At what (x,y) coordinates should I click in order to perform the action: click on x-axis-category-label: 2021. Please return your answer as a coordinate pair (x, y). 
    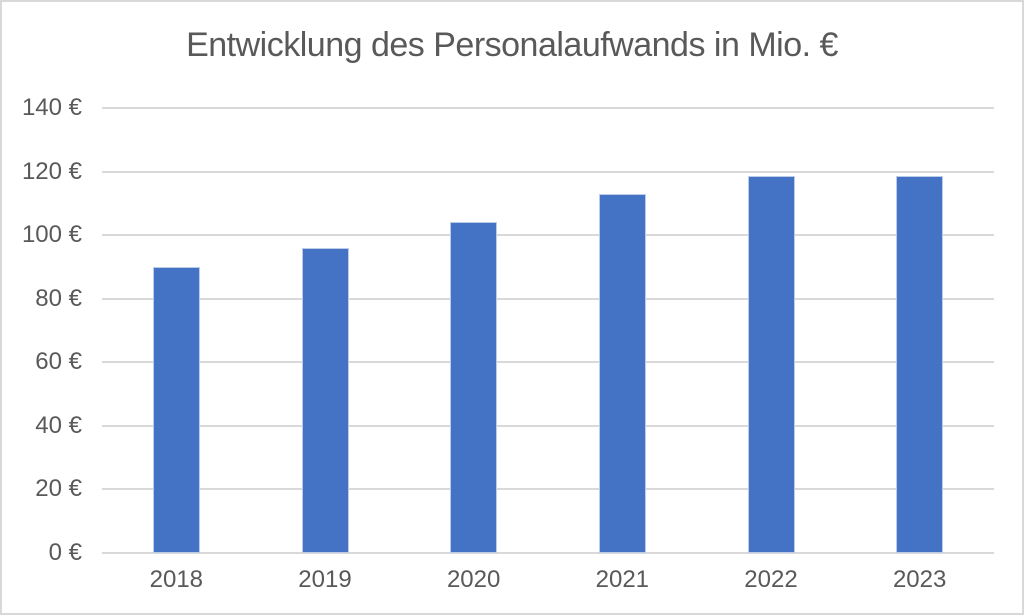
    Looking at the image, I should click on (622, 579).